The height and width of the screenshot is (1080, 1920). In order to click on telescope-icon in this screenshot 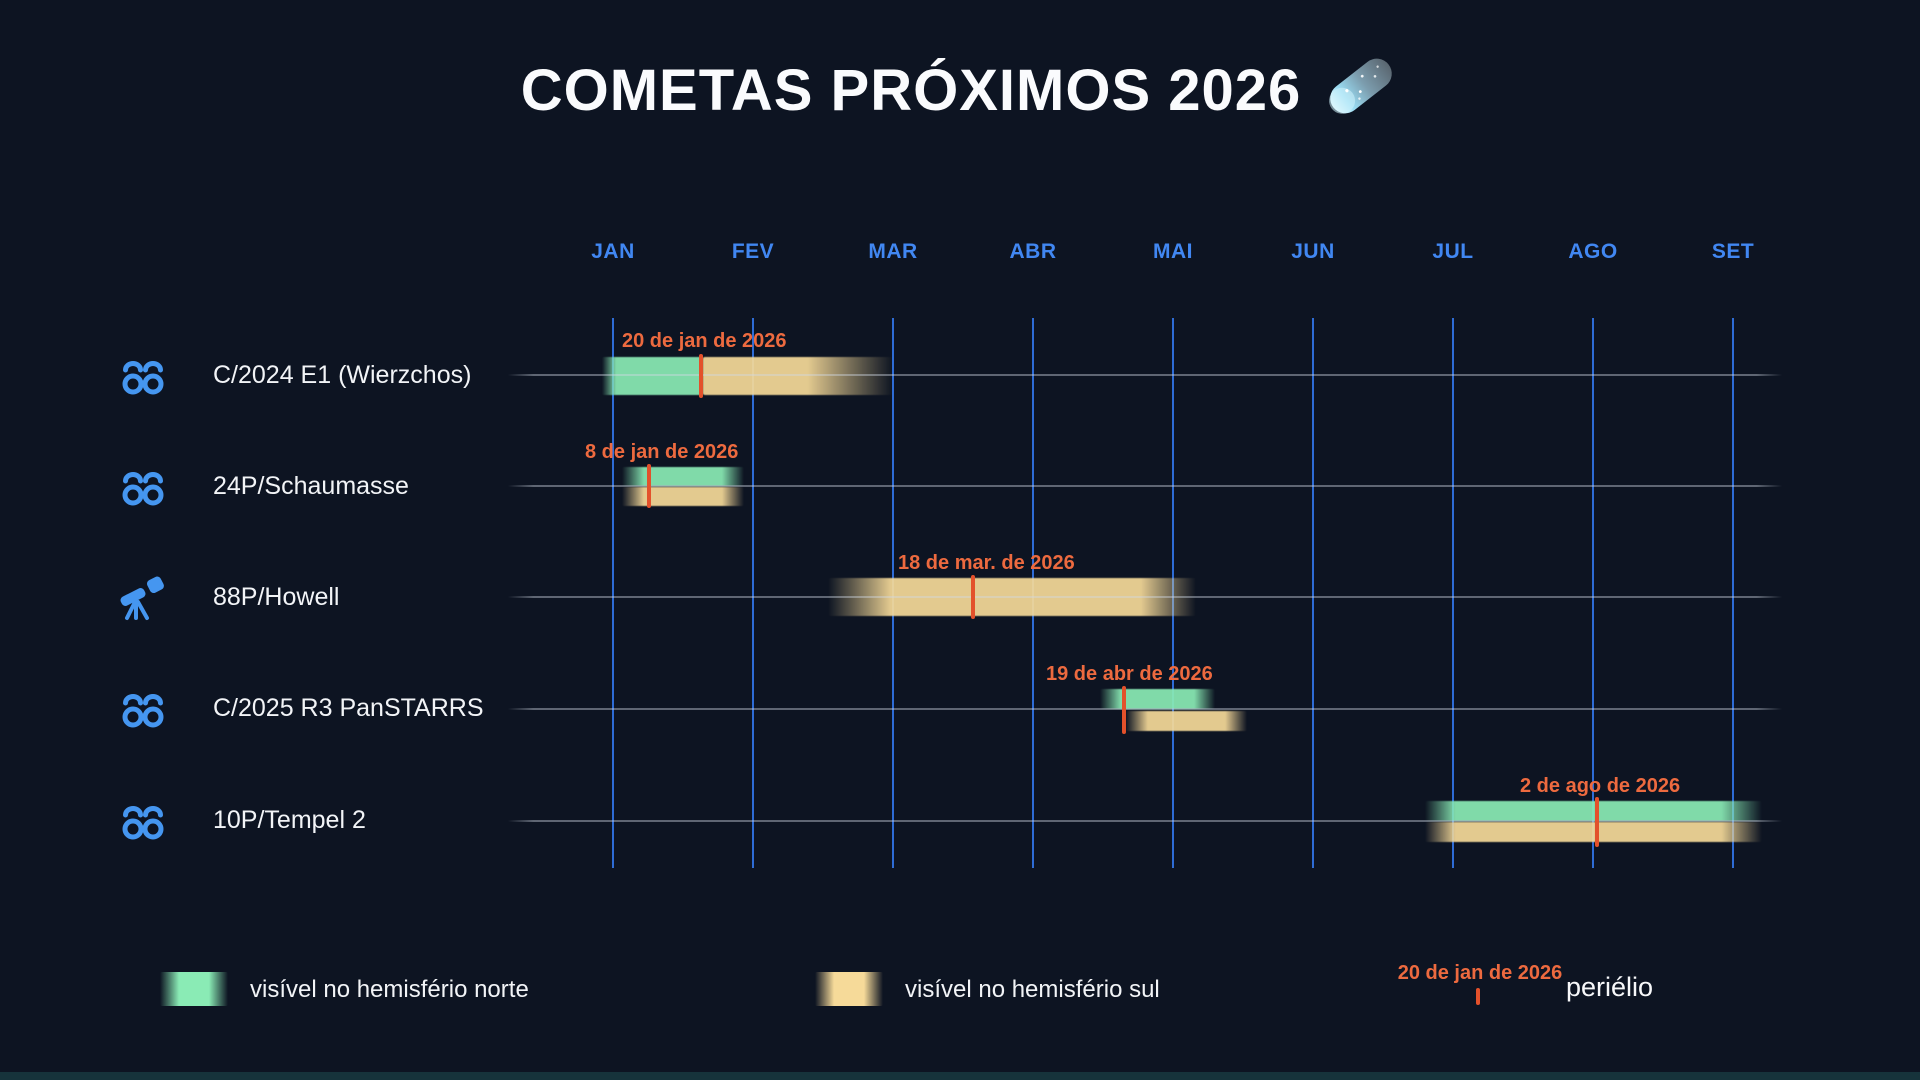, I will do `click(143, 600)`.